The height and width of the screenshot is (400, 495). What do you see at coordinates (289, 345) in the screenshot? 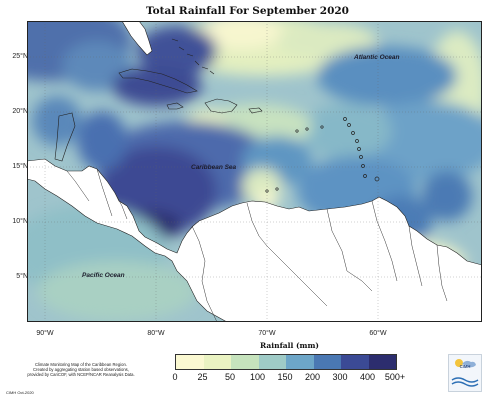
I see `legend-title: Rainfall (mm)` at bounding box center [289, 345].